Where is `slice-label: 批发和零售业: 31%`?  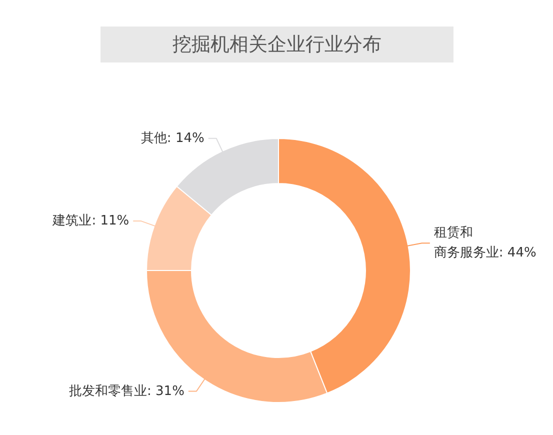
slice-label: 批发和零售业: 31% is located at coordinates (126, 391).